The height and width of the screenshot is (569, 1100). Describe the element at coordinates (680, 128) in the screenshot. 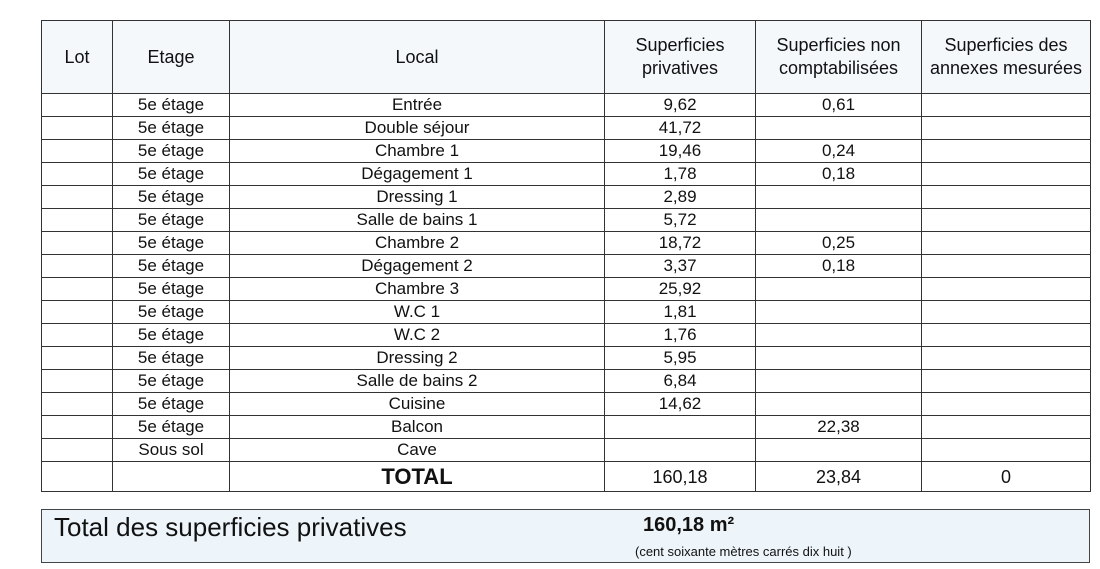

I see `cell: 41,72` at that location.